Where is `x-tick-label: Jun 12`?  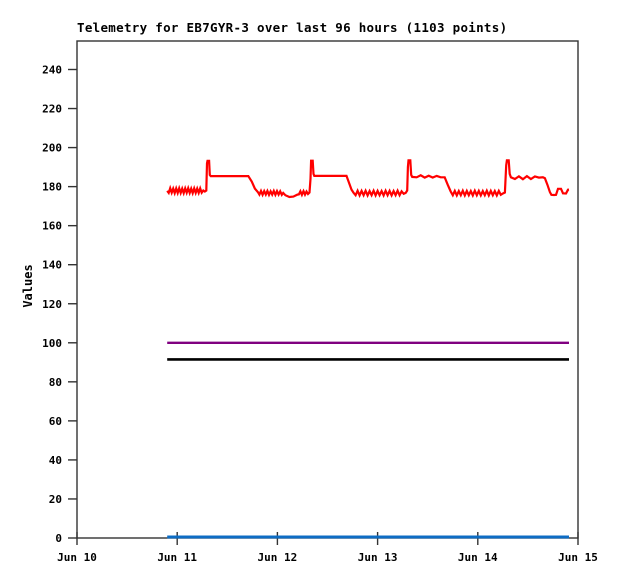 x-tick-label: Jun 12 is located at coordinates (278, 557).